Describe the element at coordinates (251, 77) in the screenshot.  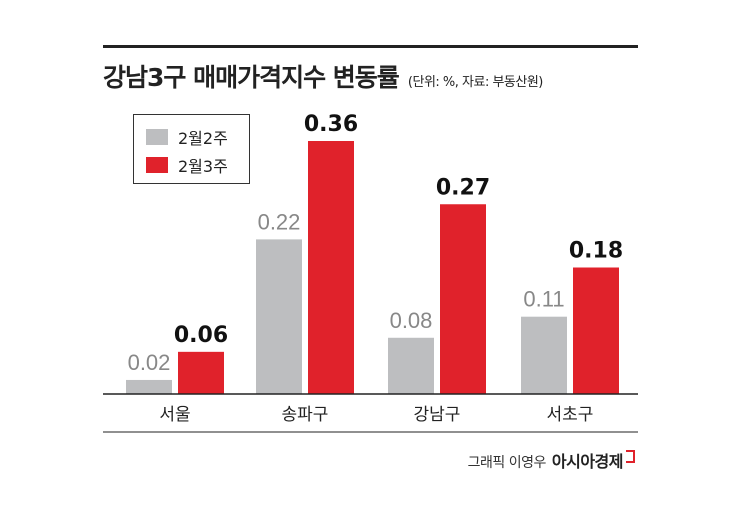
I see `chart-title: 강남3구 매매가격지수 변동률` at that location.